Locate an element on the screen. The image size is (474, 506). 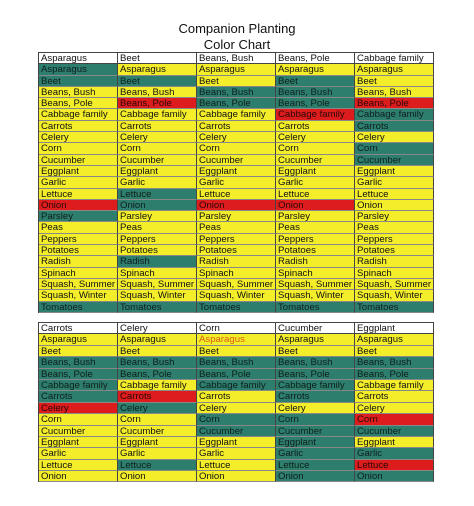
column-header: Celery is located at coordinates (157, 329).